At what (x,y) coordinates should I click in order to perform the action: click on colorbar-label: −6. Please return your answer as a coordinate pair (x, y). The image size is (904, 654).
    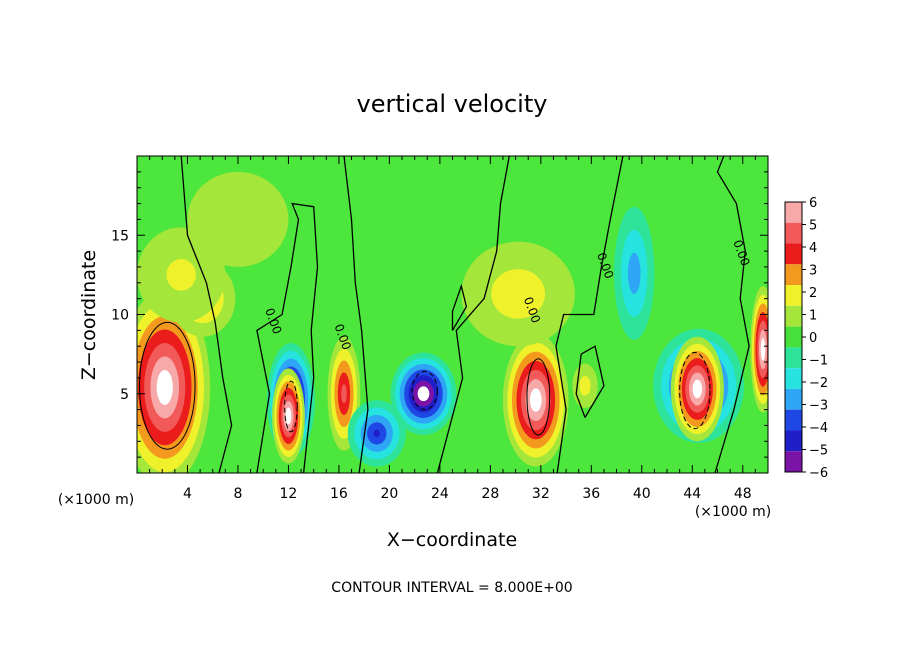
    Looking at the image, I should click on (818, 473).